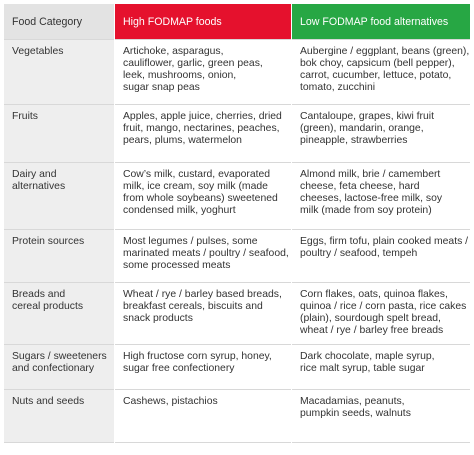 The width and height of the screenshot is (474, 455). Describe the element at coordinates (39, 186) in the screenshot. I see `cell-text: alternatives` at that location.